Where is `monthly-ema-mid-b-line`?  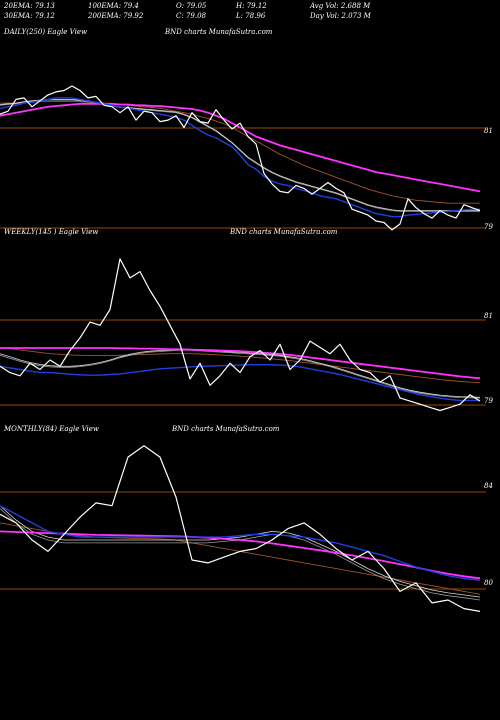 monthly-ema-mid-b-line is located at coordinates (240, 554).